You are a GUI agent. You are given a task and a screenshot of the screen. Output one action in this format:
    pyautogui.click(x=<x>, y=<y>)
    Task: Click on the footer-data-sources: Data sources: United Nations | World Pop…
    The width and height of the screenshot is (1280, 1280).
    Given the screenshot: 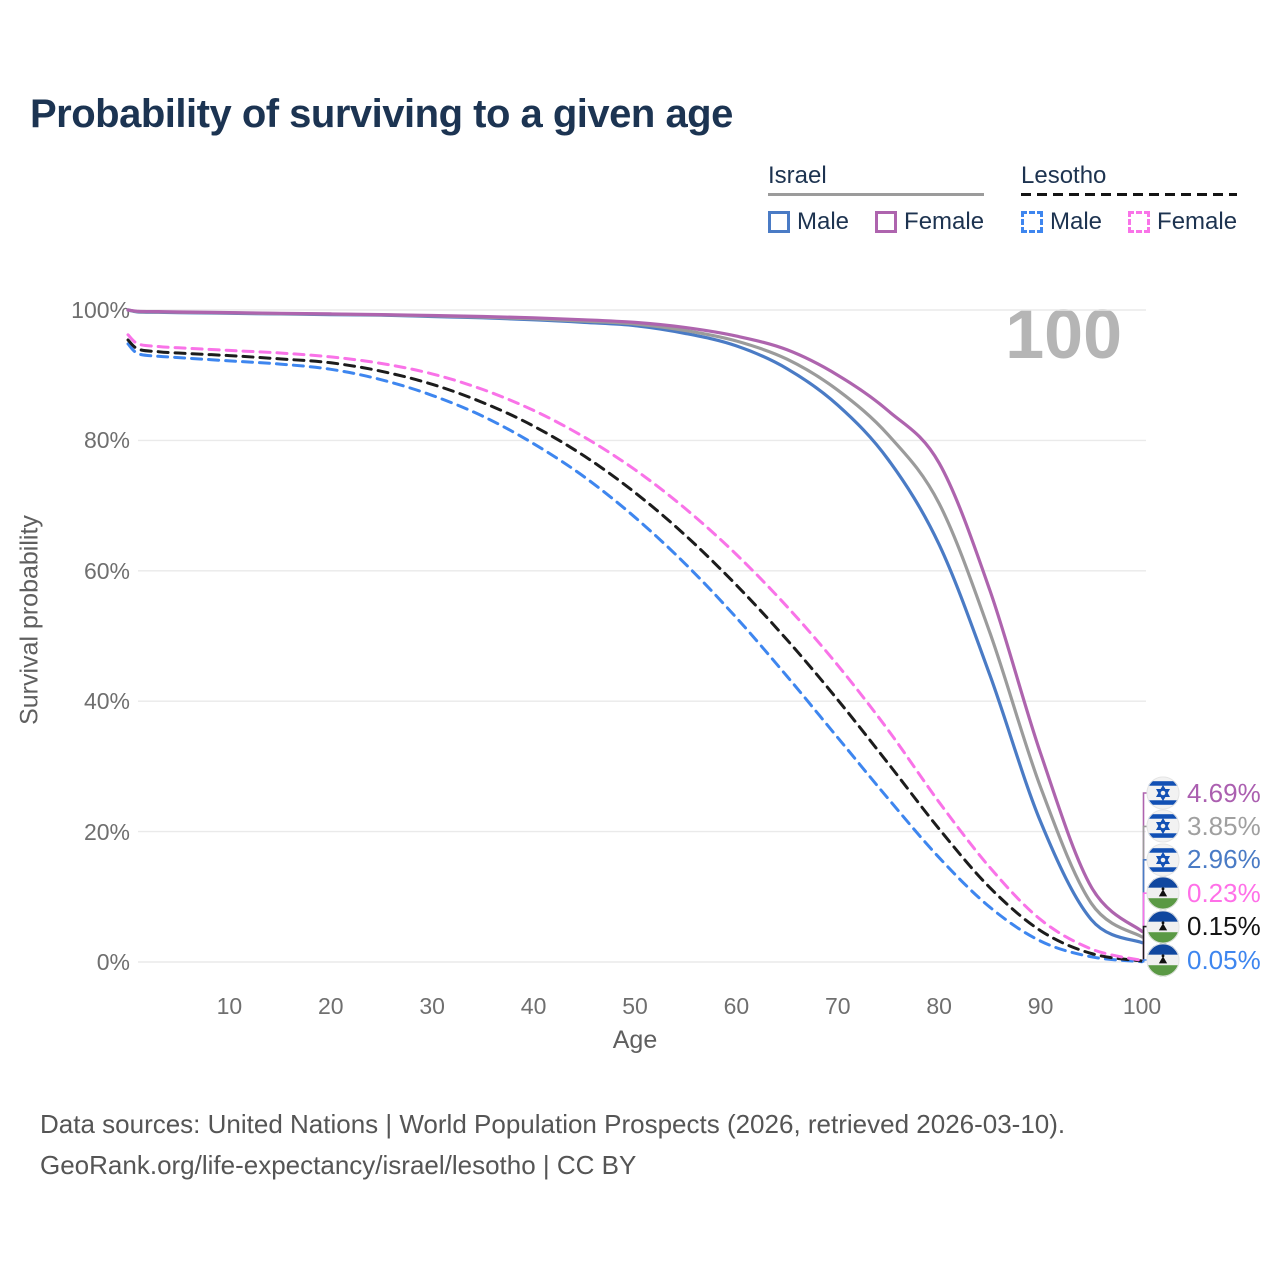 What is the action you would take?
    pyautogui.click(x=553, y=1124)
    